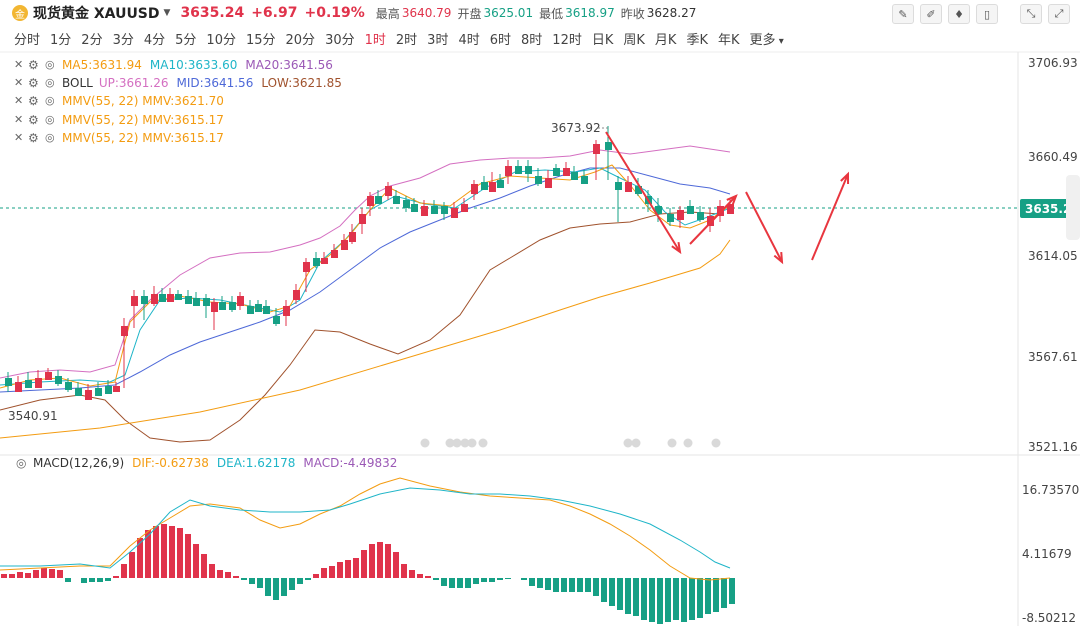  What do you see at coordinates (987, 14) in the screenshot?
I see `mobile-icon: ▯` at bounding box center [987, 14].